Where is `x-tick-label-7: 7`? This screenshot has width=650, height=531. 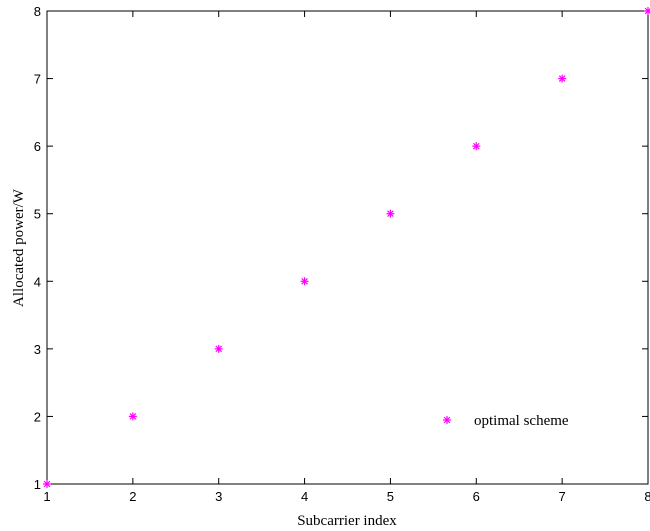
x-tick-label-7: 7 is located at coordinates (562, 496).